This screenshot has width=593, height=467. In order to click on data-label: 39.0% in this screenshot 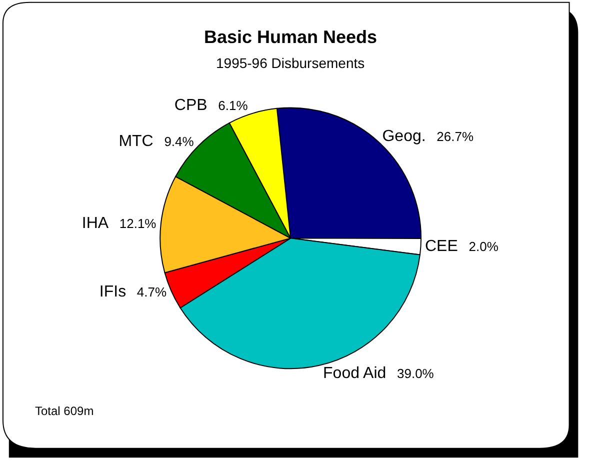, I will do `click(415, 374)`.